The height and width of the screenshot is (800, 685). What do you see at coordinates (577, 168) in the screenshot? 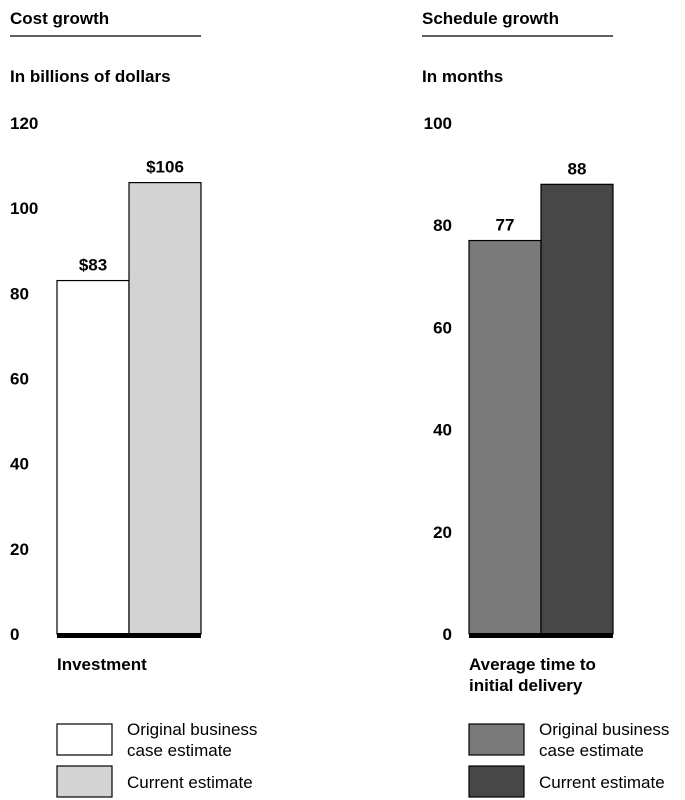
I see `data-label: 88` at bounding box center [577, 168].